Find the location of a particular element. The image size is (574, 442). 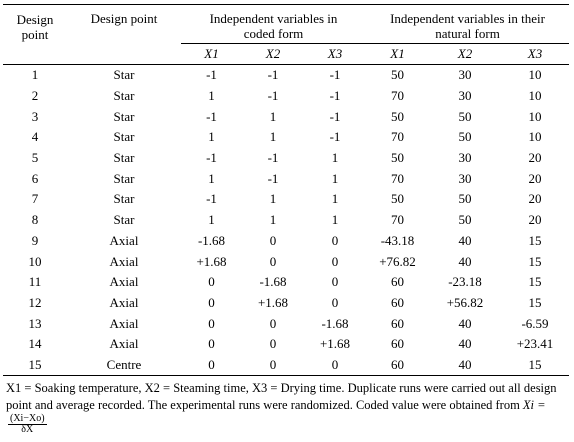

formula-denominator: δX is located at coordinates (27, 429).